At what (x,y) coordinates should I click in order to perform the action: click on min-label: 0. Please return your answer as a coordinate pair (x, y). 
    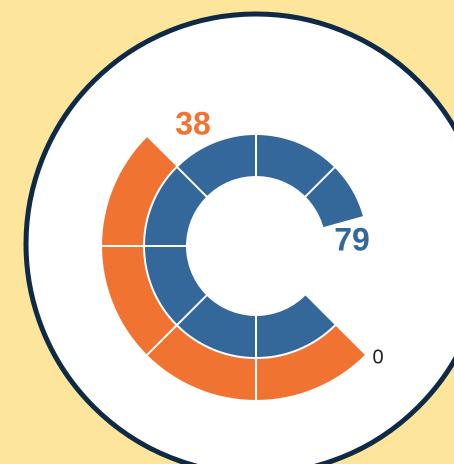
    Looking at the image, I should click on (377, 357).